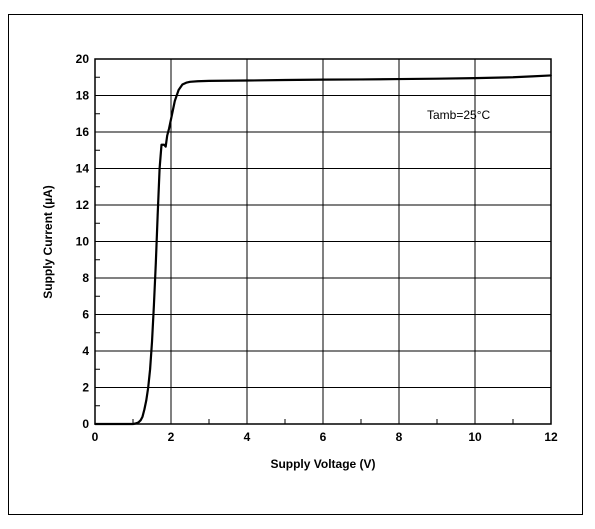  Describe the element at coordinates (83, 132) in the screenshot. I see `y-tick-label: 16` at that location.